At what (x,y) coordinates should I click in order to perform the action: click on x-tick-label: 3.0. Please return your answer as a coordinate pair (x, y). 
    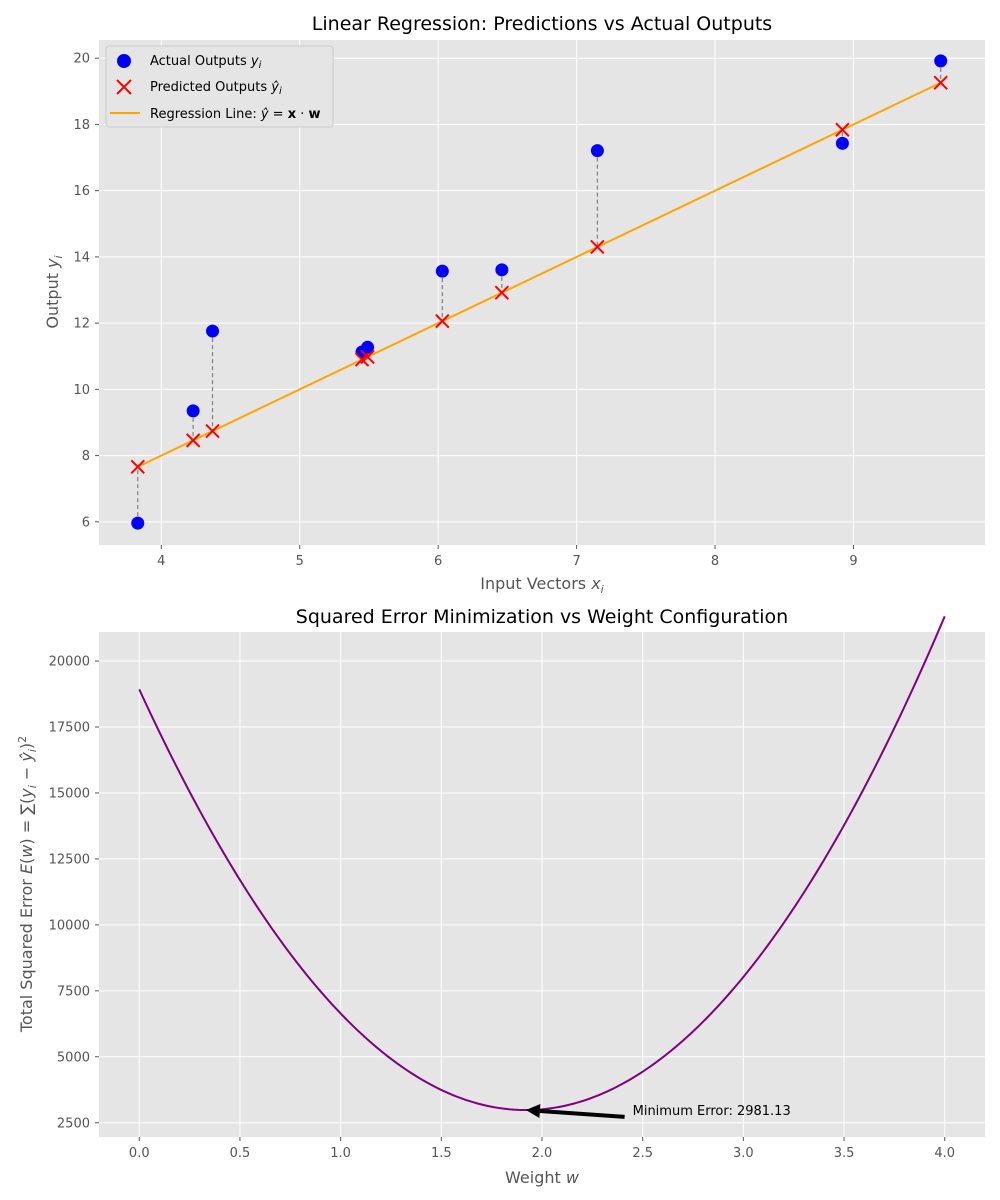
    Looking at the image, I should click on (743, 1153).